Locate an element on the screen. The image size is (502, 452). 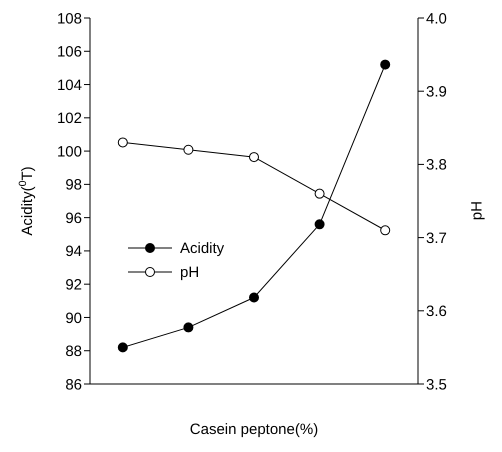
y-tick-label: 104 is located at coordinates (69, 85).